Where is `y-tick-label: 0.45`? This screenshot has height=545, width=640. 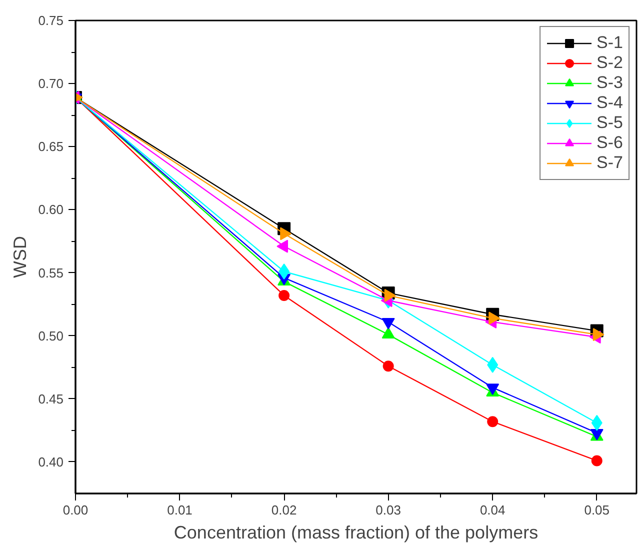
y-tick-label: 0.45 is located at coordinates (51, 398).